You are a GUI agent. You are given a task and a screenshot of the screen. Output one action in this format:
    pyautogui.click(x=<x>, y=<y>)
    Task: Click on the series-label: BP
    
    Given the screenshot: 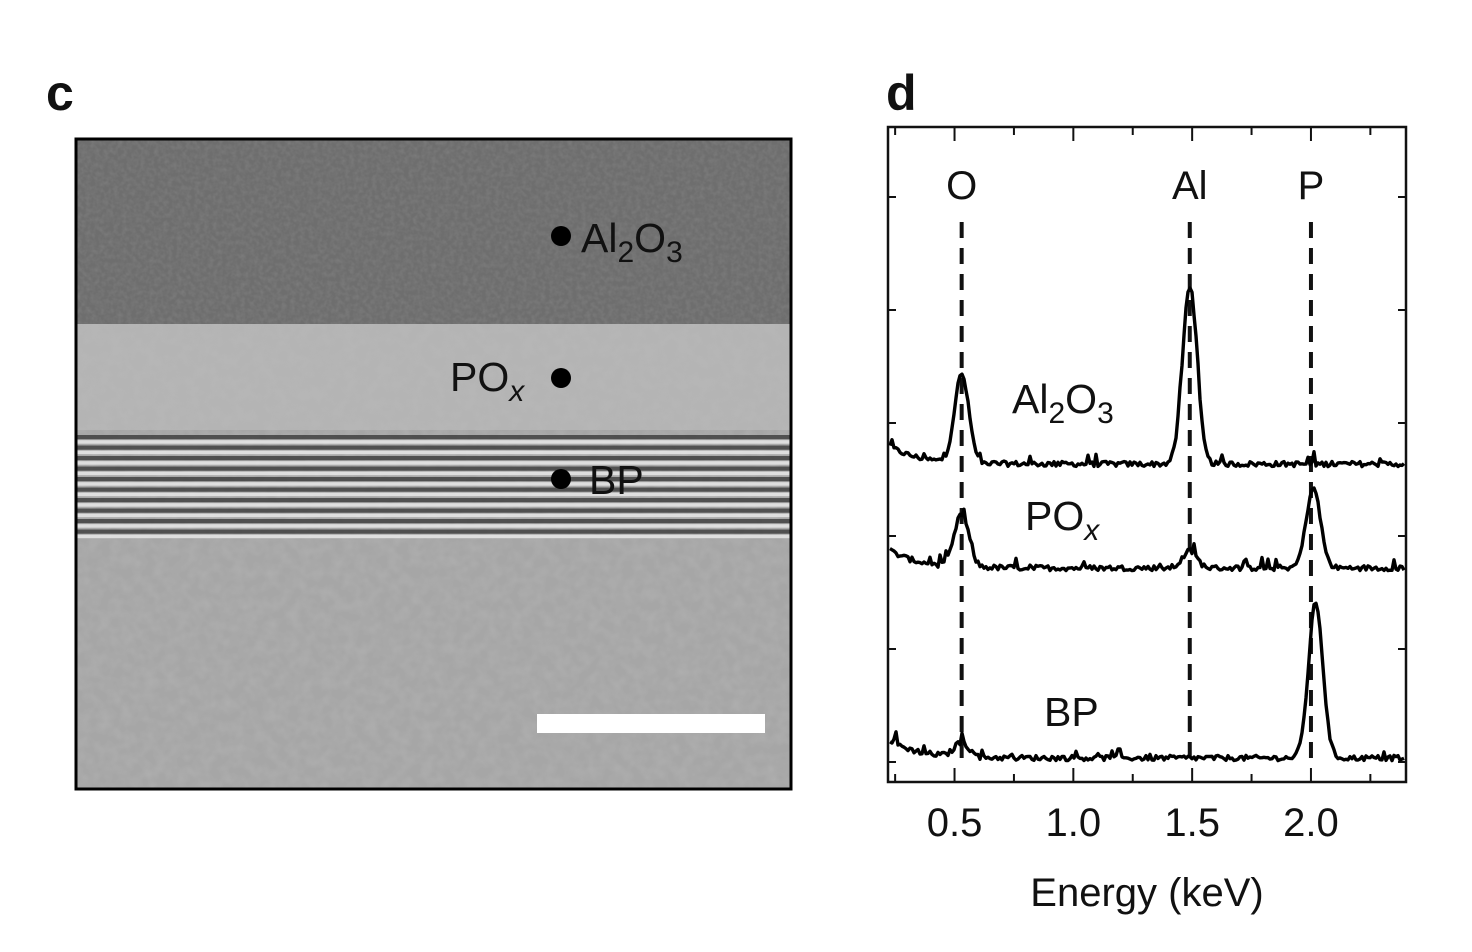 What is the action you would take?
    pyautogui.click(x=1071, y=712)
    